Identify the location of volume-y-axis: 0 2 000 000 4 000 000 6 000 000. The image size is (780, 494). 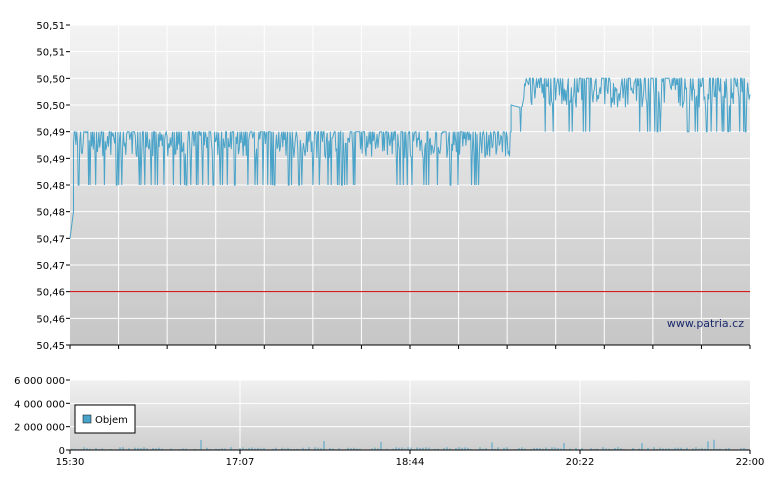
(42, 416).